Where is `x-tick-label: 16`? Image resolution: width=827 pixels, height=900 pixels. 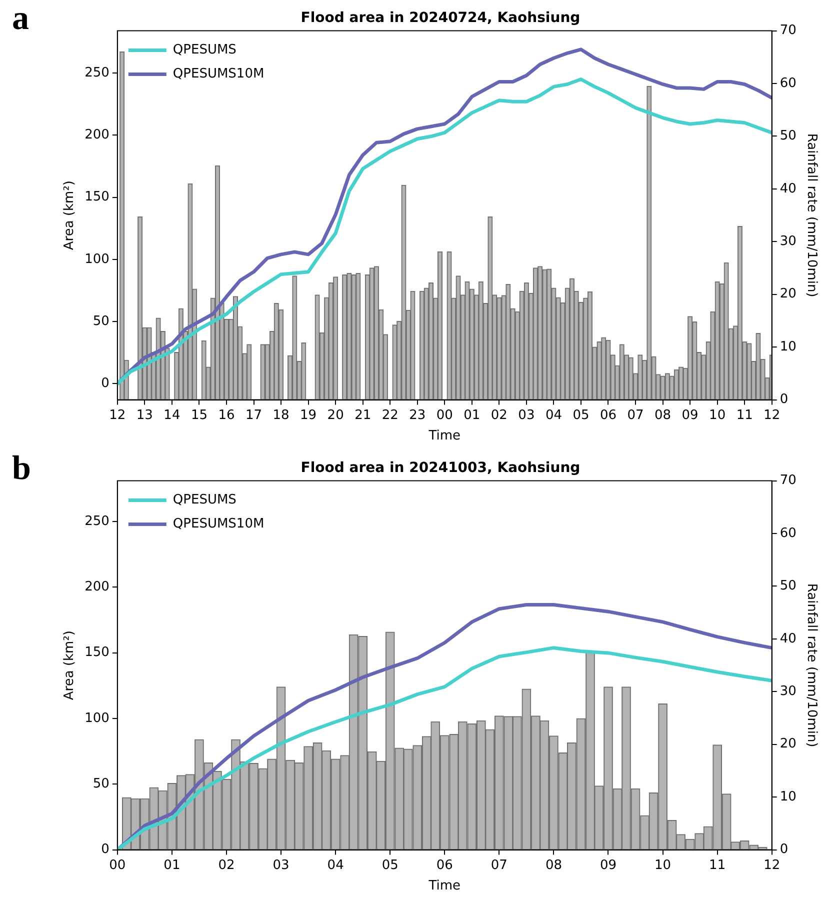
x-tick-label: 16 is located at coordinates (226, 415).